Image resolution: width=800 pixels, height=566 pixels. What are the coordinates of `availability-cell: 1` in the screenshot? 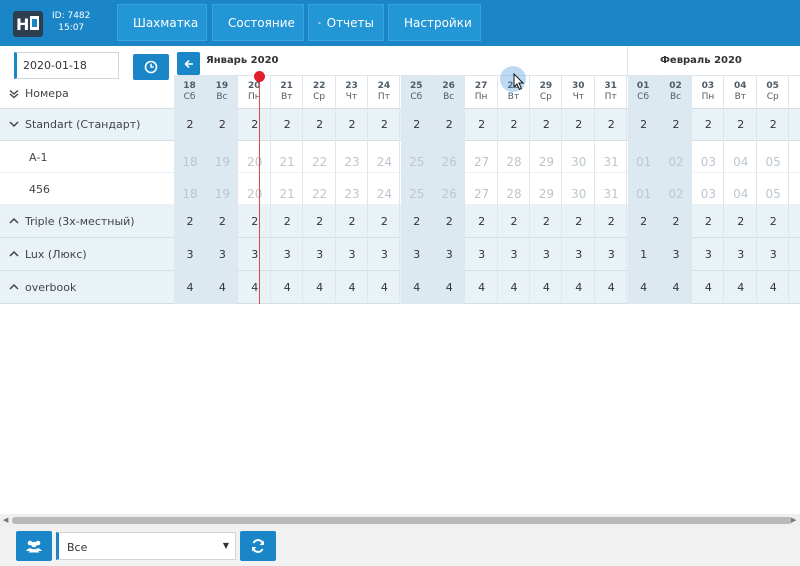 It's located at (644, 254).